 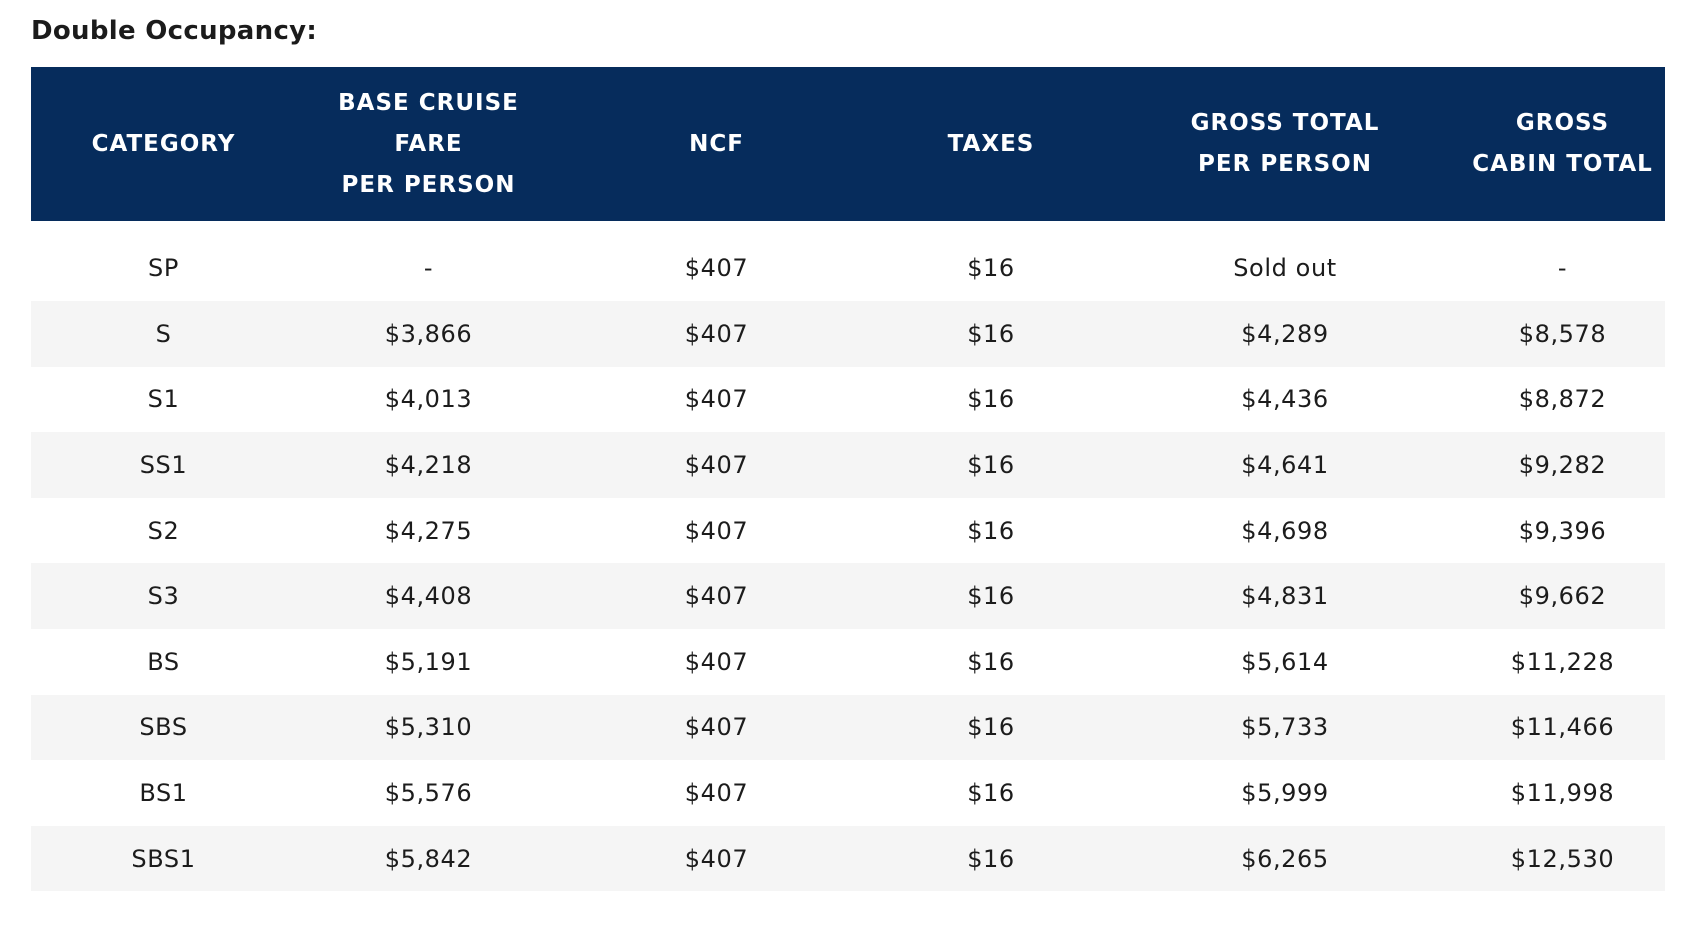 What do you see at coordinates (1285, 333) in the screenshot?
I see `cell-gross-total-per-person: $4,289` at bounding box center [1285, 333].